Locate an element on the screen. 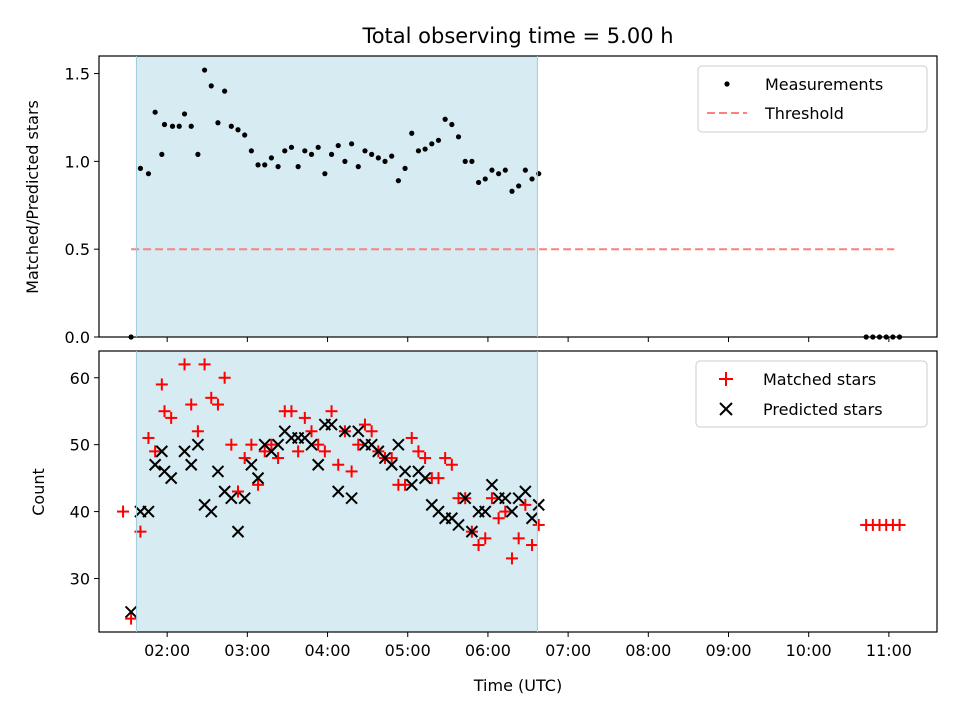  x-tick-label: 09:00 is located at coordinates (728, 650).